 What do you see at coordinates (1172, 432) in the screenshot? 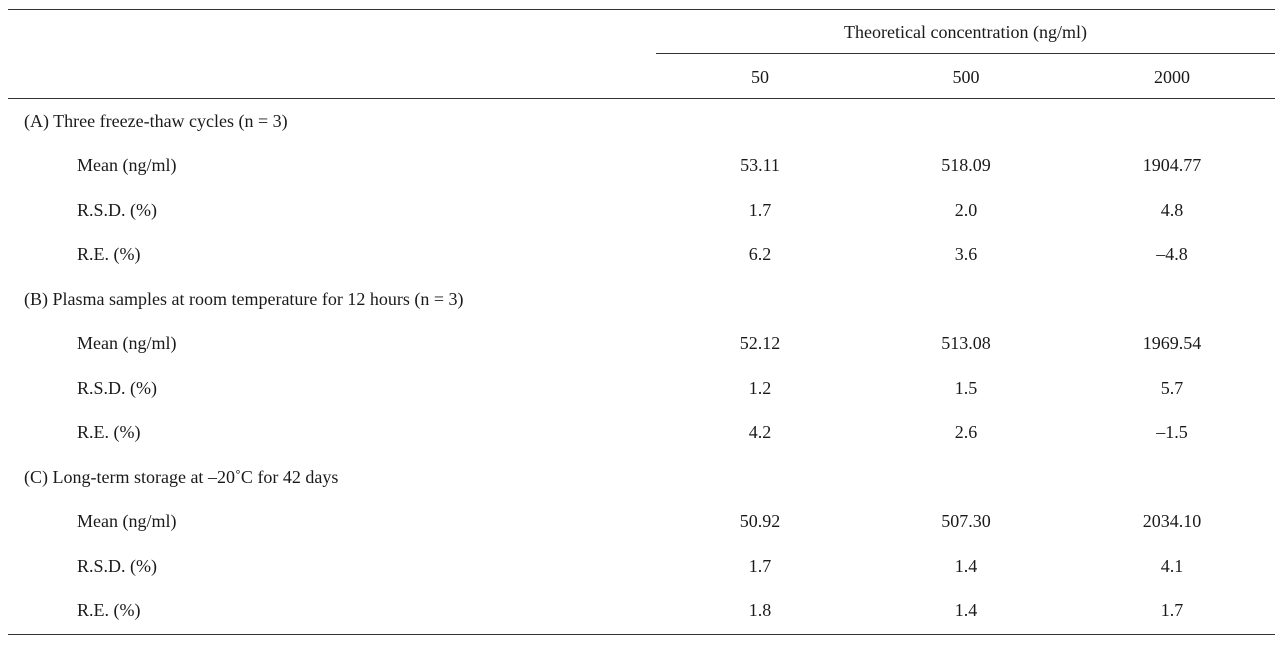
I see `table-cell: –1.5` at bounding box center [1172, 432].